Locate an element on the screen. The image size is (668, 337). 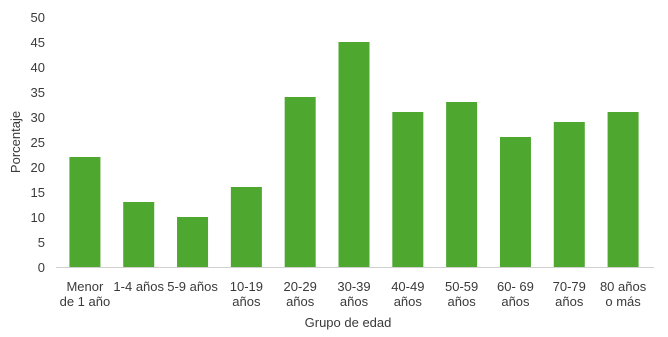
y-tick-label: 30 is located at coordinates (38, 117).